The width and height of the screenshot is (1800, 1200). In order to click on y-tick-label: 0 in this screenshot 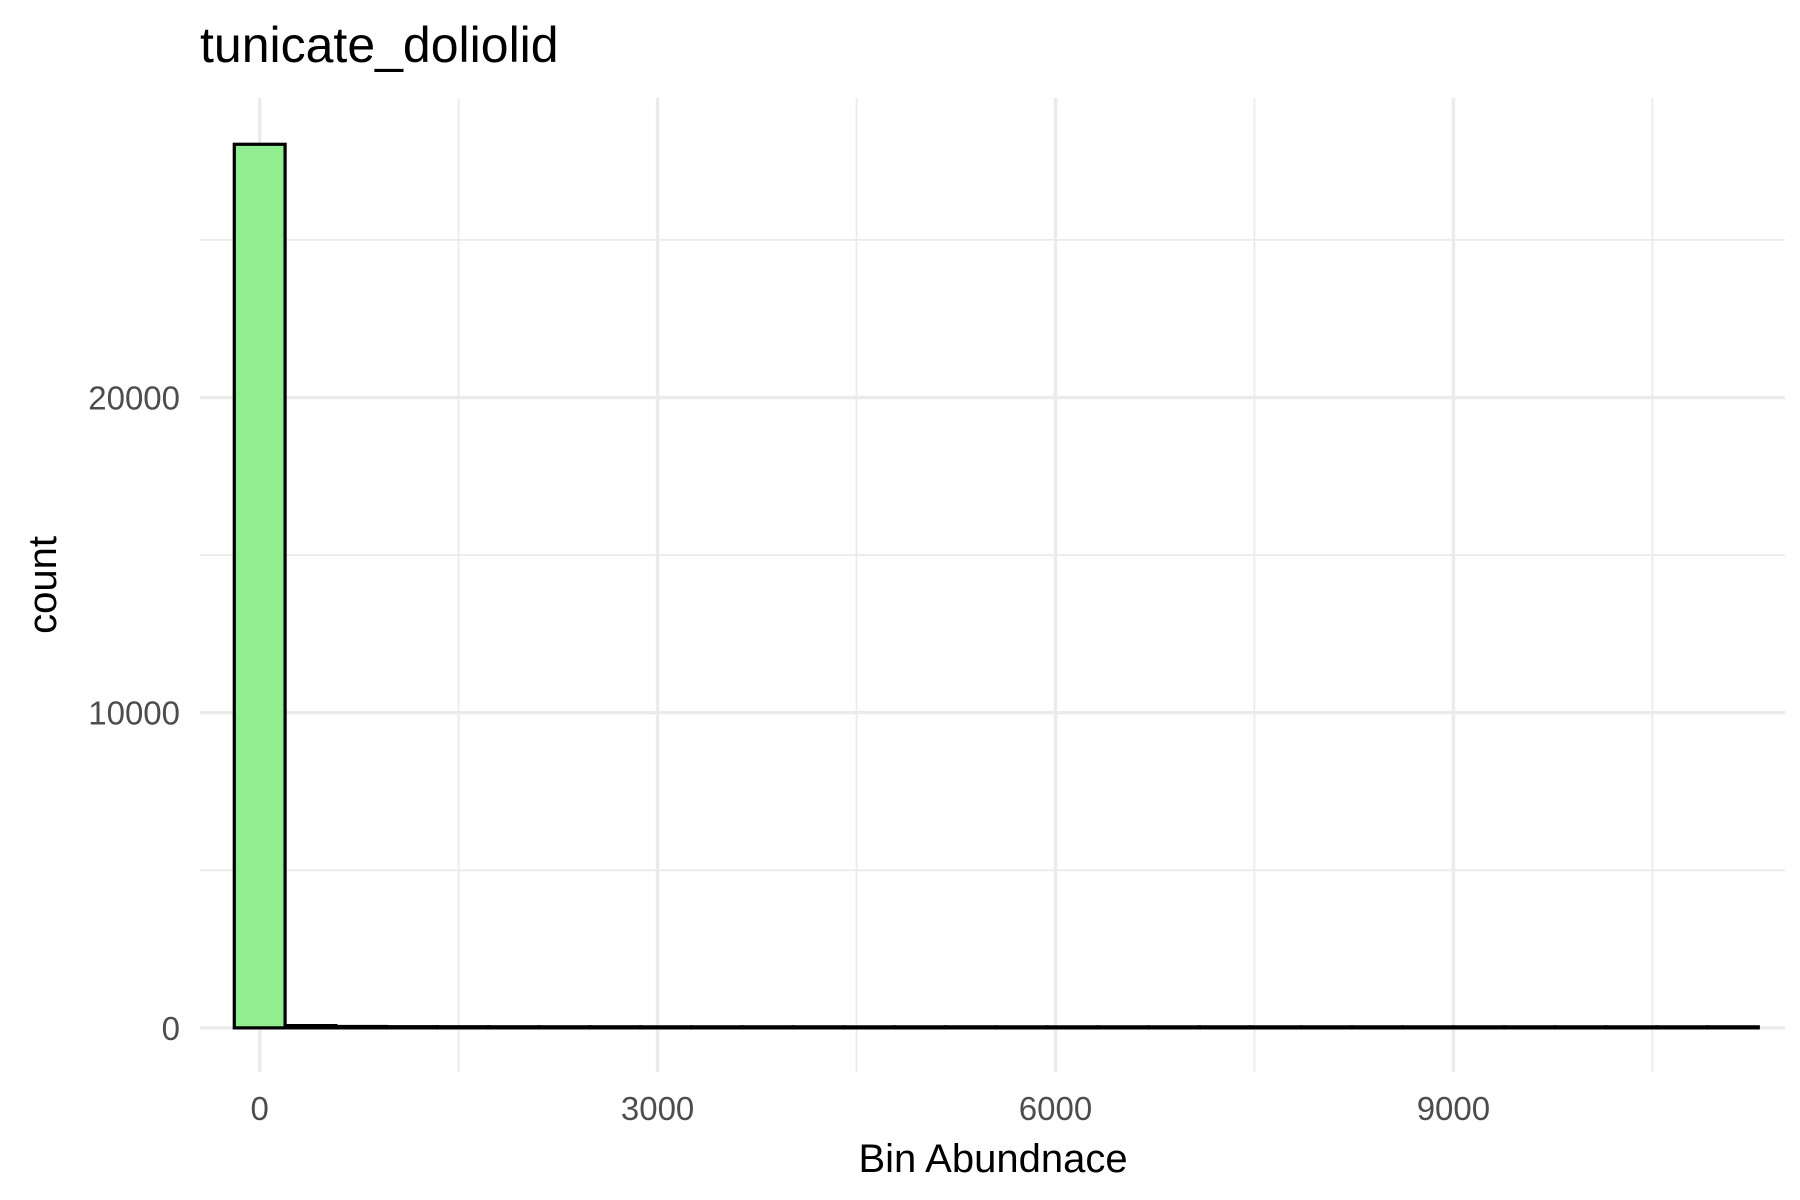, I will do `click(171, 1028)`.